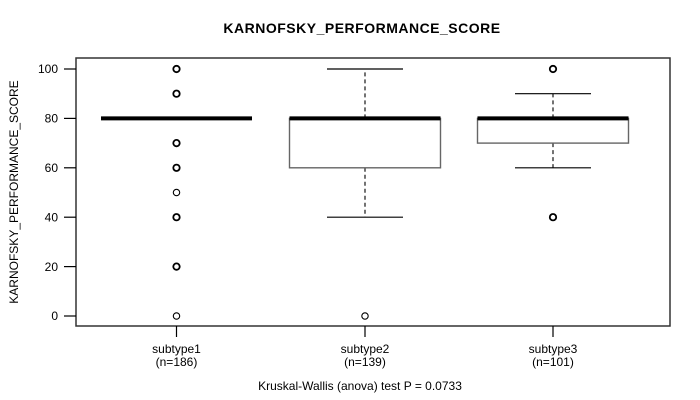 The height and width of the screenshot is (400, 700). What do you see at coordinates (52, 168) in the screenshot?
I see `y-tick-label: 60` at bounding box center [52, 168].